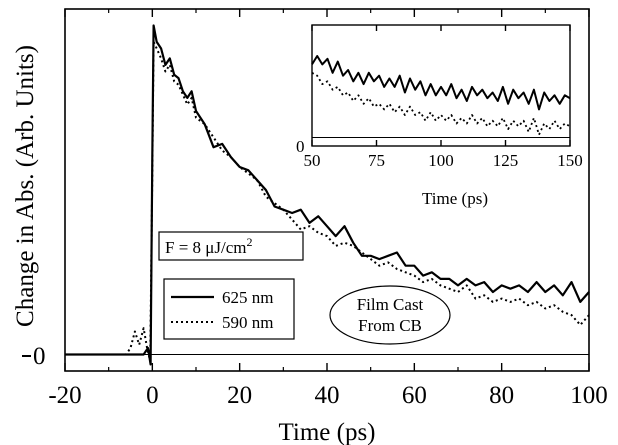 Image resolution: width=618 pixels, height=445 pixels. What do you see at coordinates (441, 160) in the screenshot?
I see `inset-x-tick-label: 100` at bounding box center [441, 160].